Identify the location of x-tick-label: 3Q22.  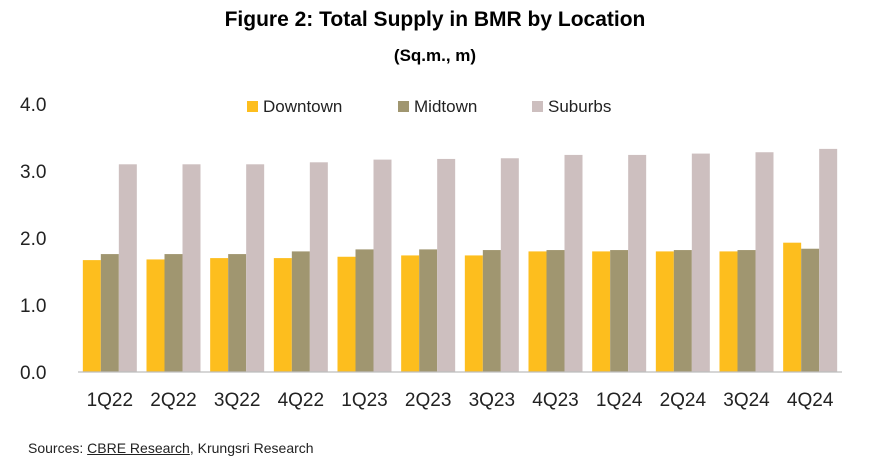
(237, 400).